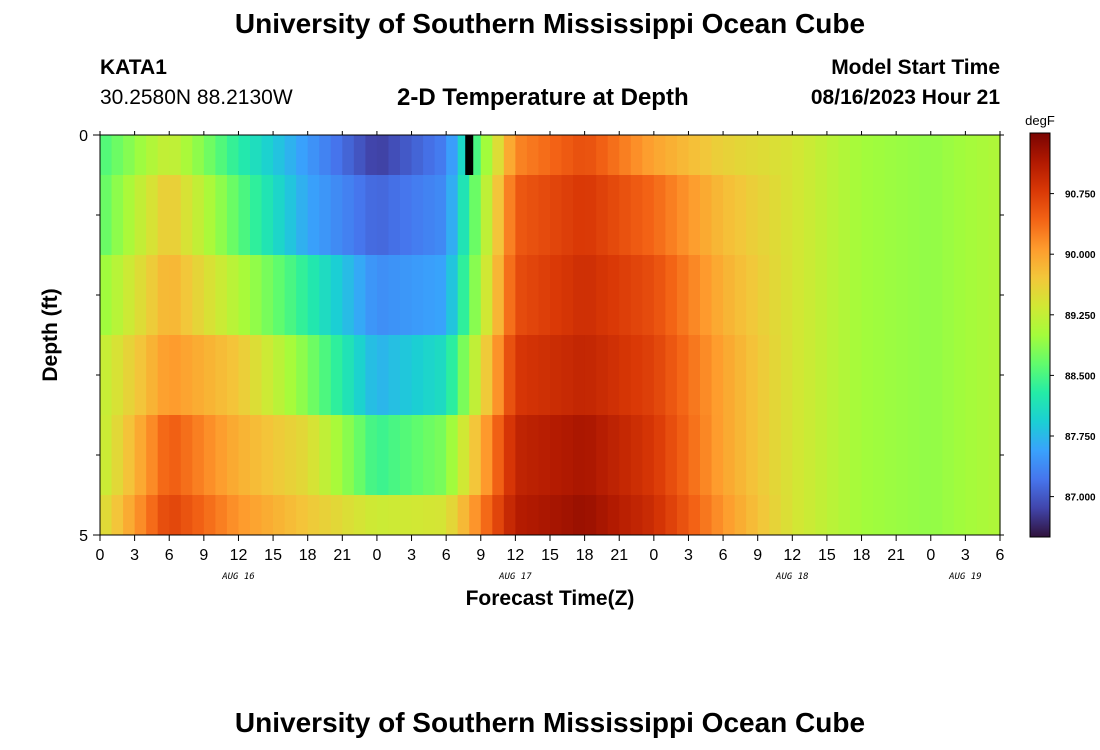 This screenshot has height=750, width=1100. What do you see at coordinates (83, 536) in the screenshot?
I see `y-tick-label: 5` at bounding box center [83, 536].